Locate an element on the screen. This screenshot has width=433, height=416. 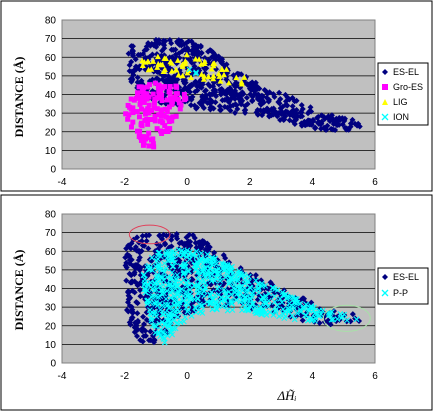
top-y-tick-label: 40 is located at coordinates (51, 95).